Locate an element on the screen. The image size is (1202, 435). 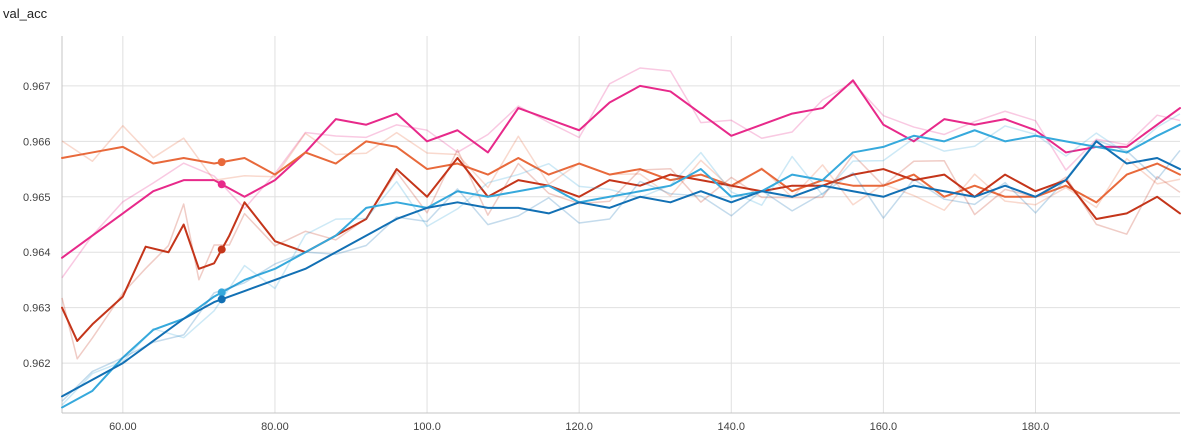
y-tick-label: 0.965 is located at coordinates (37, 198).